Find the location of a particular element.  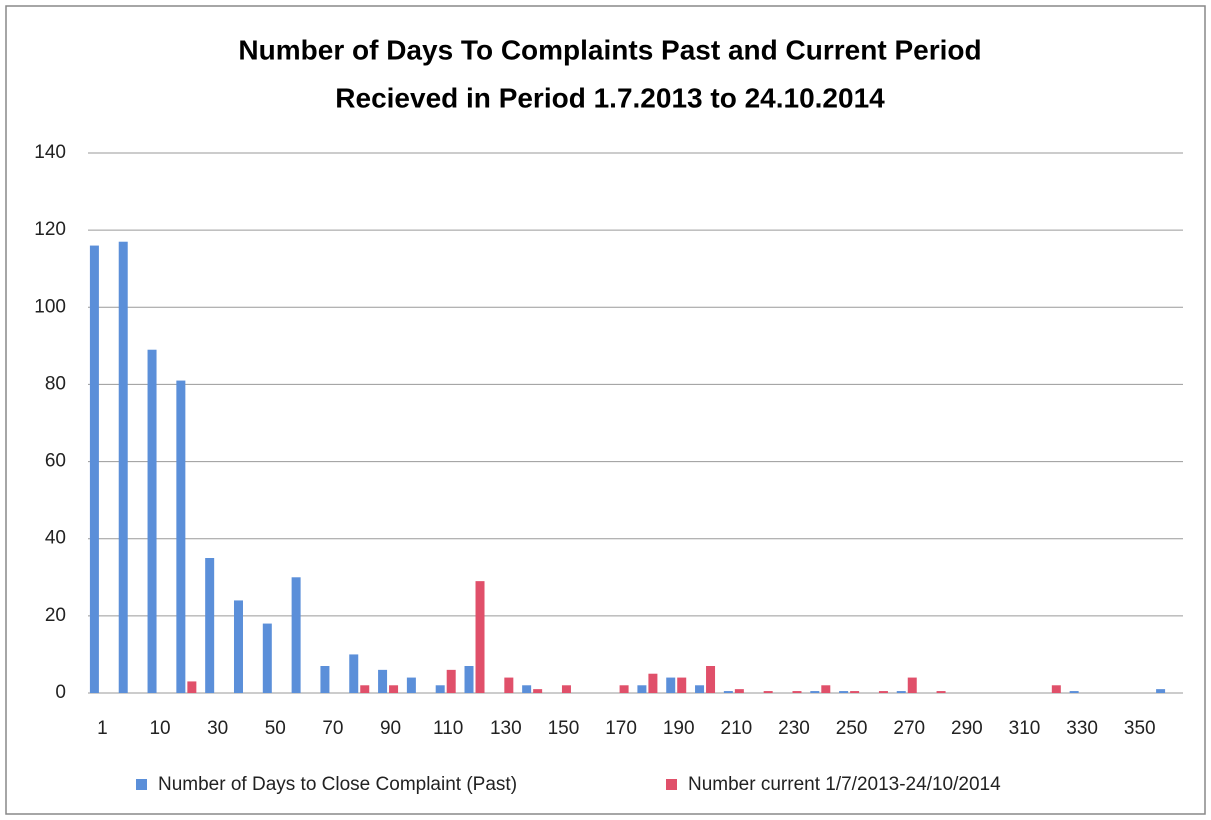

x-tick-label: 1 is located at coordinates (102, 728).